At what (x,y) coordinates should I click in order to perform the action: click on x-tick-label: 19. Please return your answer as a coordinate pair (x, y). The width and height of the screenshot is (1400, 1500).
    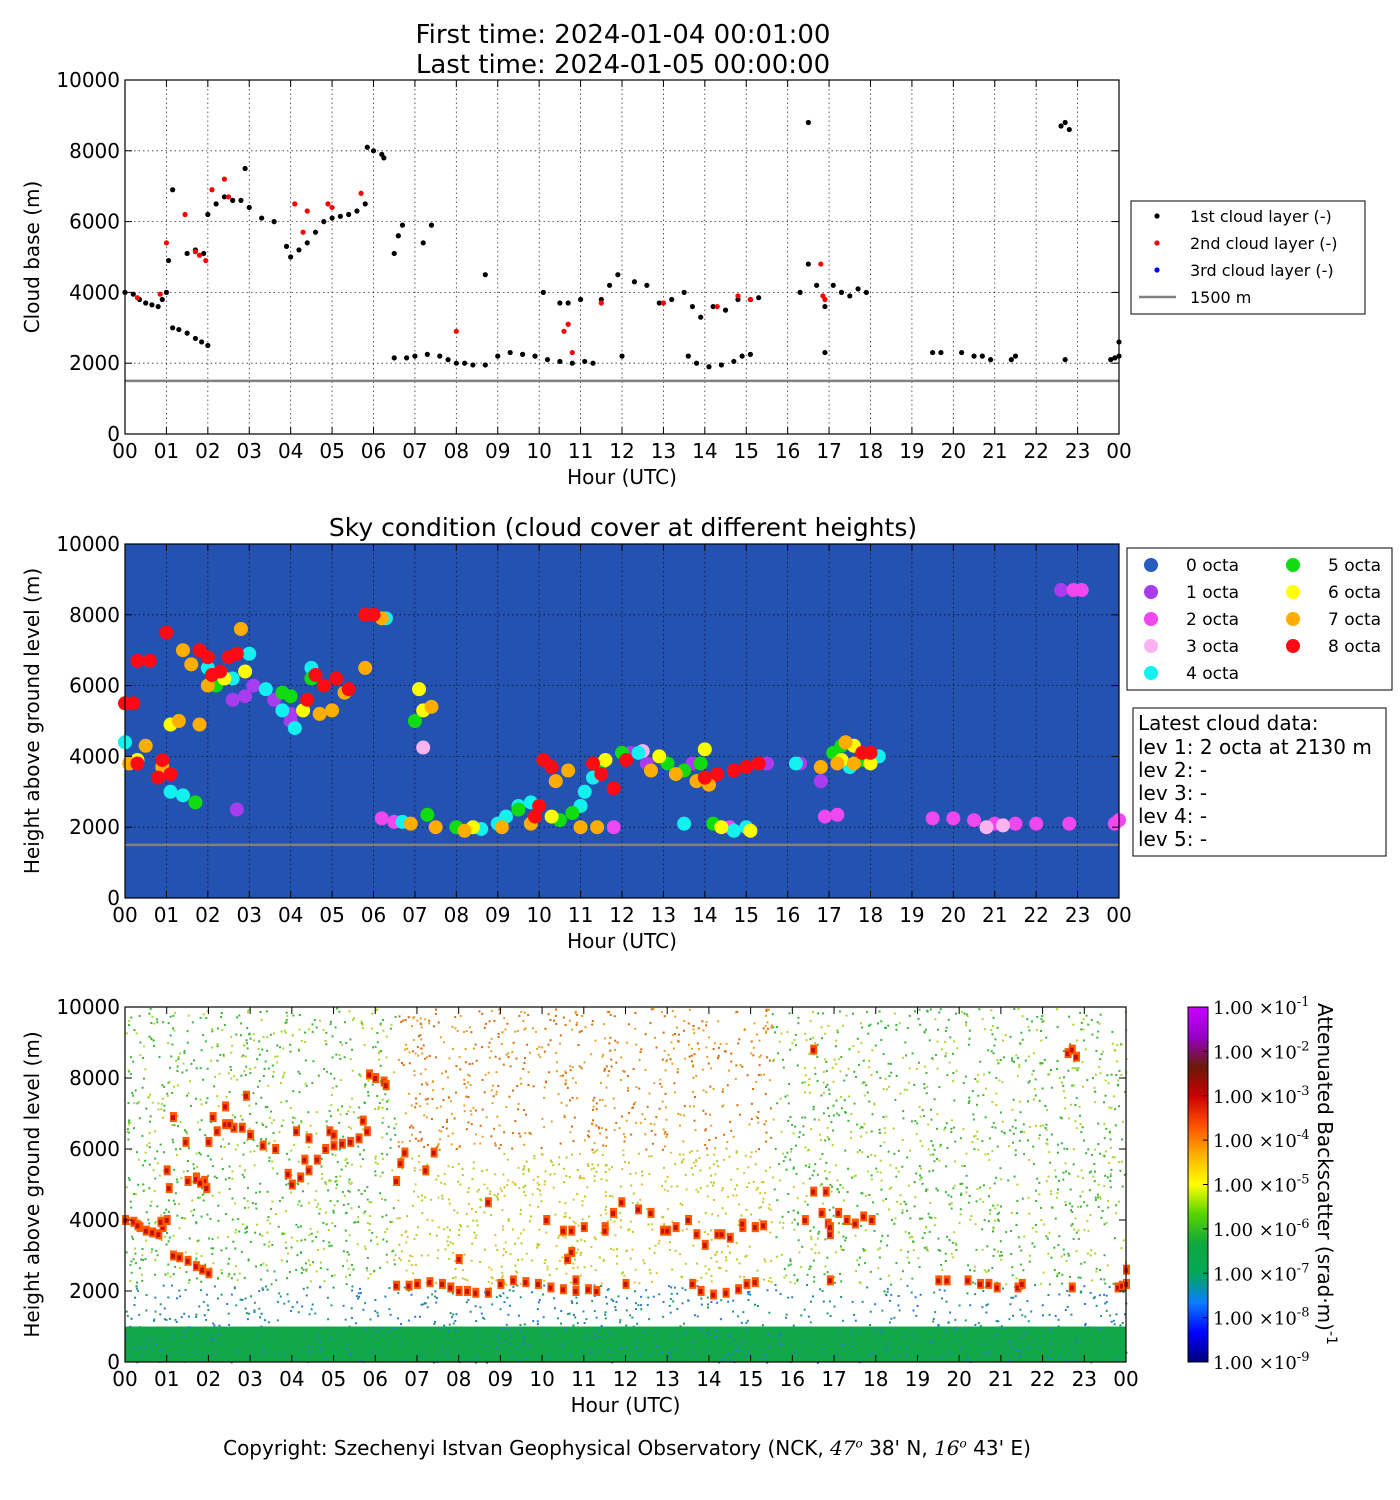
    Looking at the image, I should click on (911, 451).